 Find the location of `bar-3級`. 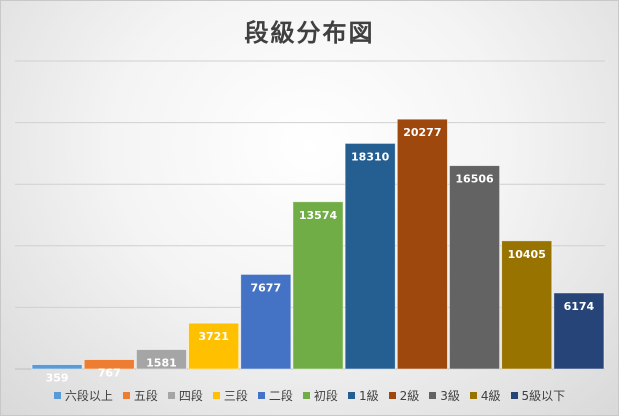

bar-3級 is located at coordinates (474, 267).